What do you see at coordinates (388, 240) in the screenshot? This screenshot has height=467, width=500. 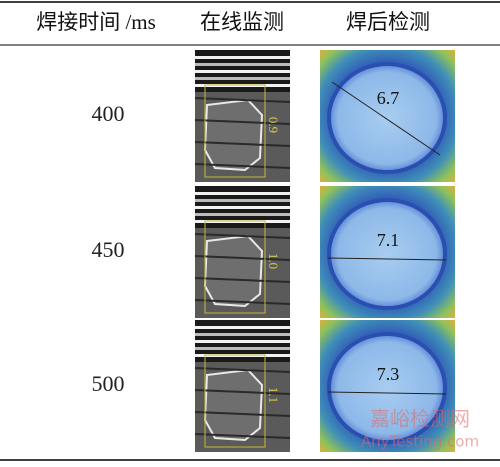 I see `post-size: 7.1` at bounding box center [388, 240].